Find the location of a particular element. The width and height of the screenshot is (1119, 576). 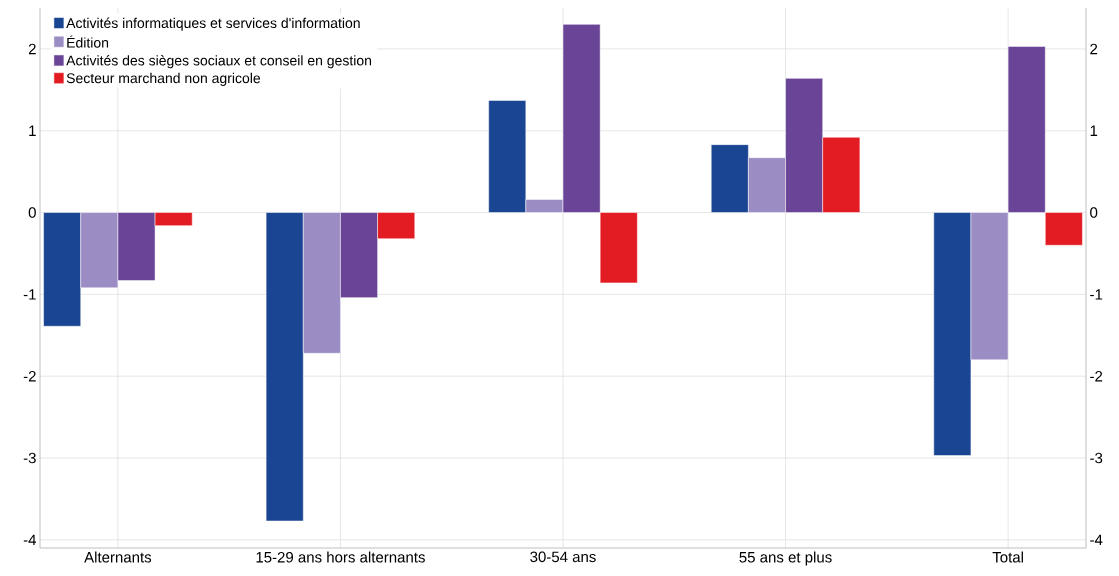

legend-label: Édition is located at coordinates (88, 41).